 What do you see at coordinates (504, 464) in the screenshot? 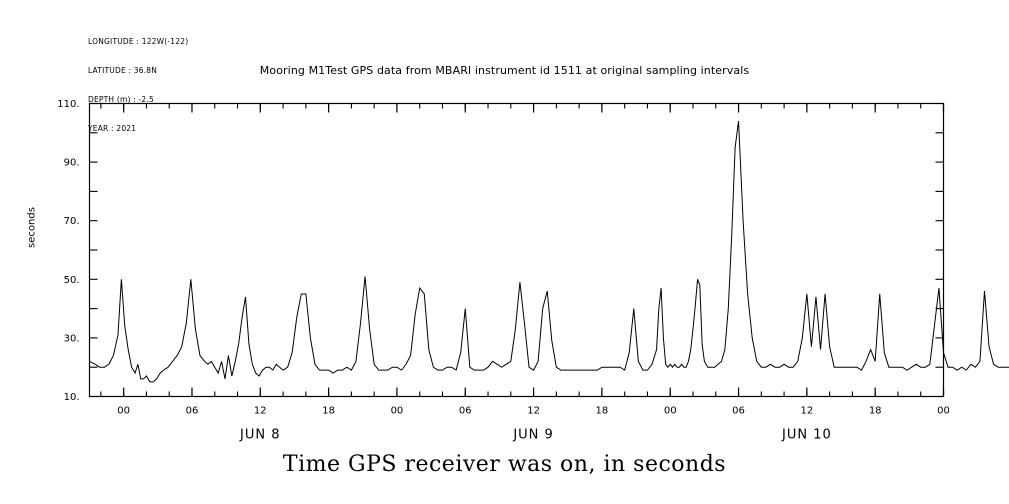
I see `figure-caption: Time GPS receiver was on, in seconds` at bounding box center [504, 464].